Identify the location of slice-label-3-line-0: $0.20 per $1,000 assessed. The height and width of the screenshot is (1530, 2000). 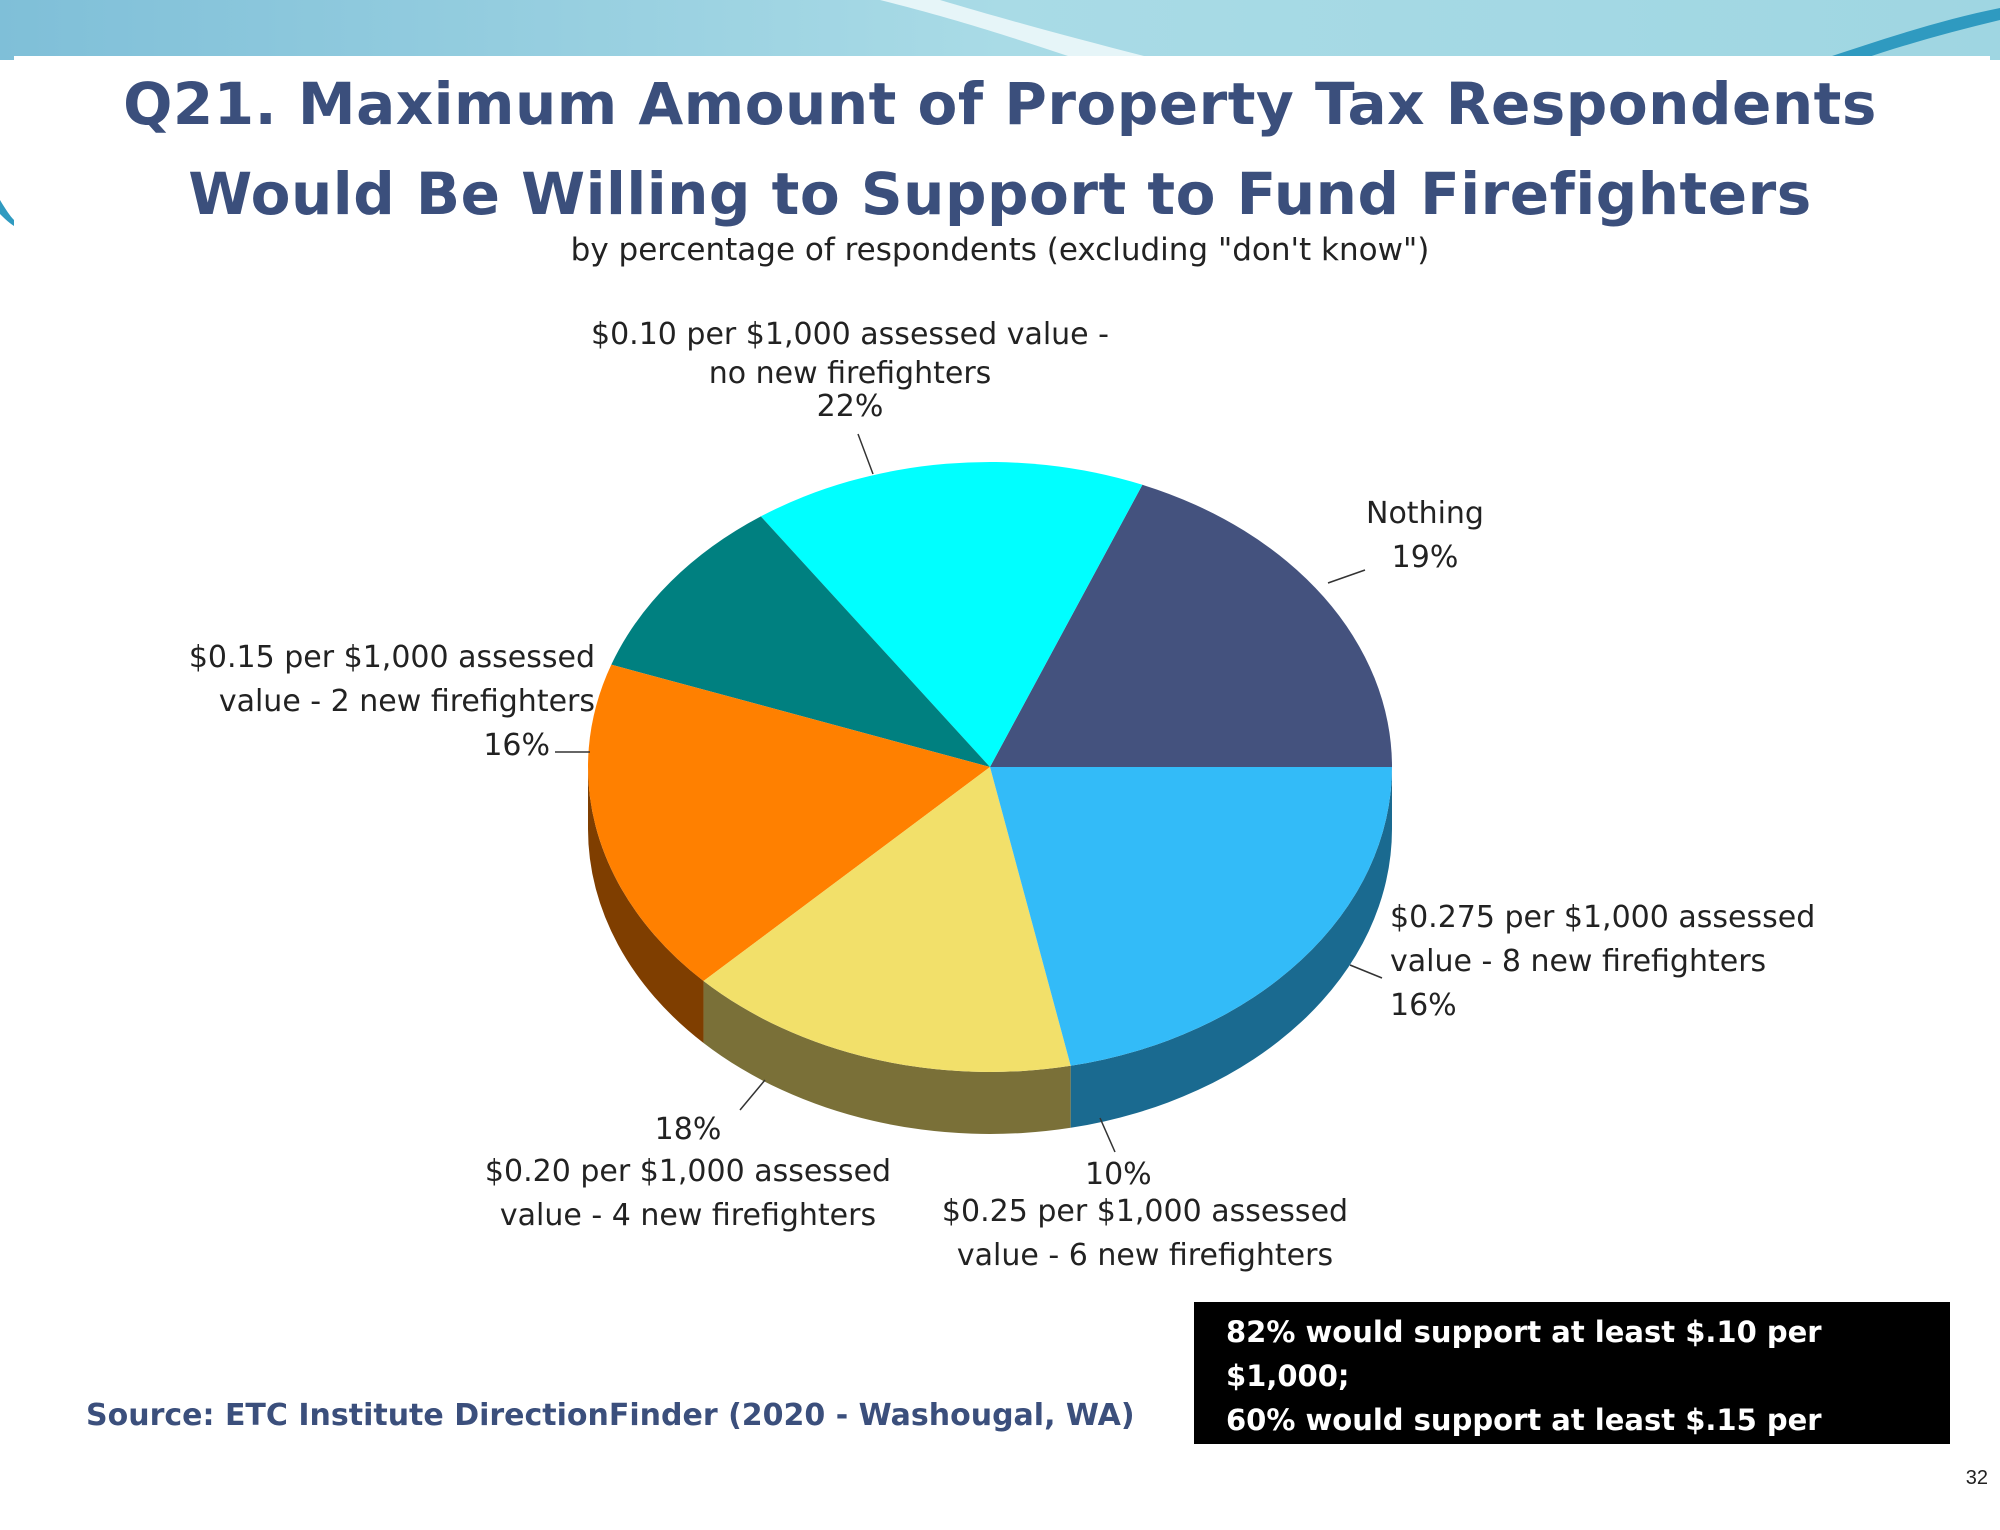
(688, 1171).